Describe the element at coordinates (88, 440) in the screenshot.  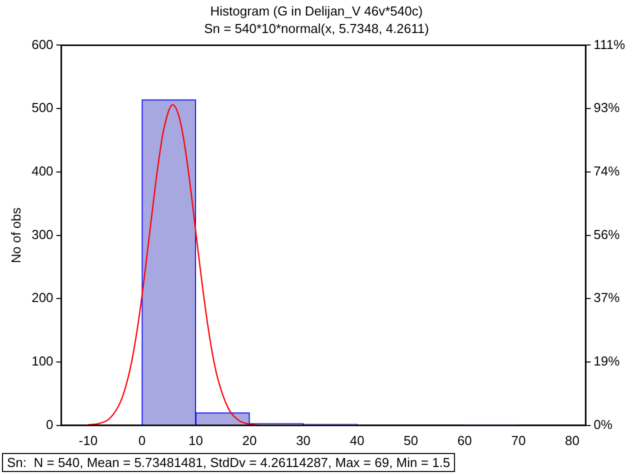
I see `x-tick-label: -10` at that location.